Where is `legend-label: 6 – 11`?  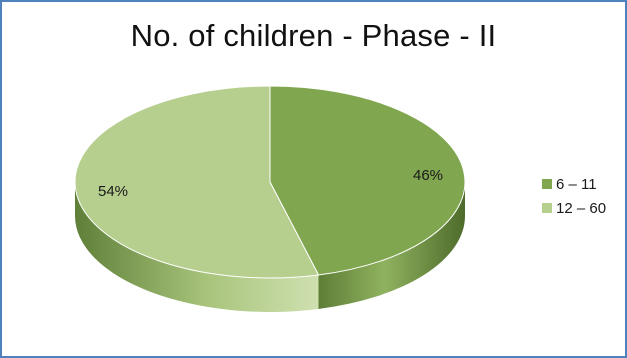
legend-label: 6 – 11 is located at coordinates (576, 184).